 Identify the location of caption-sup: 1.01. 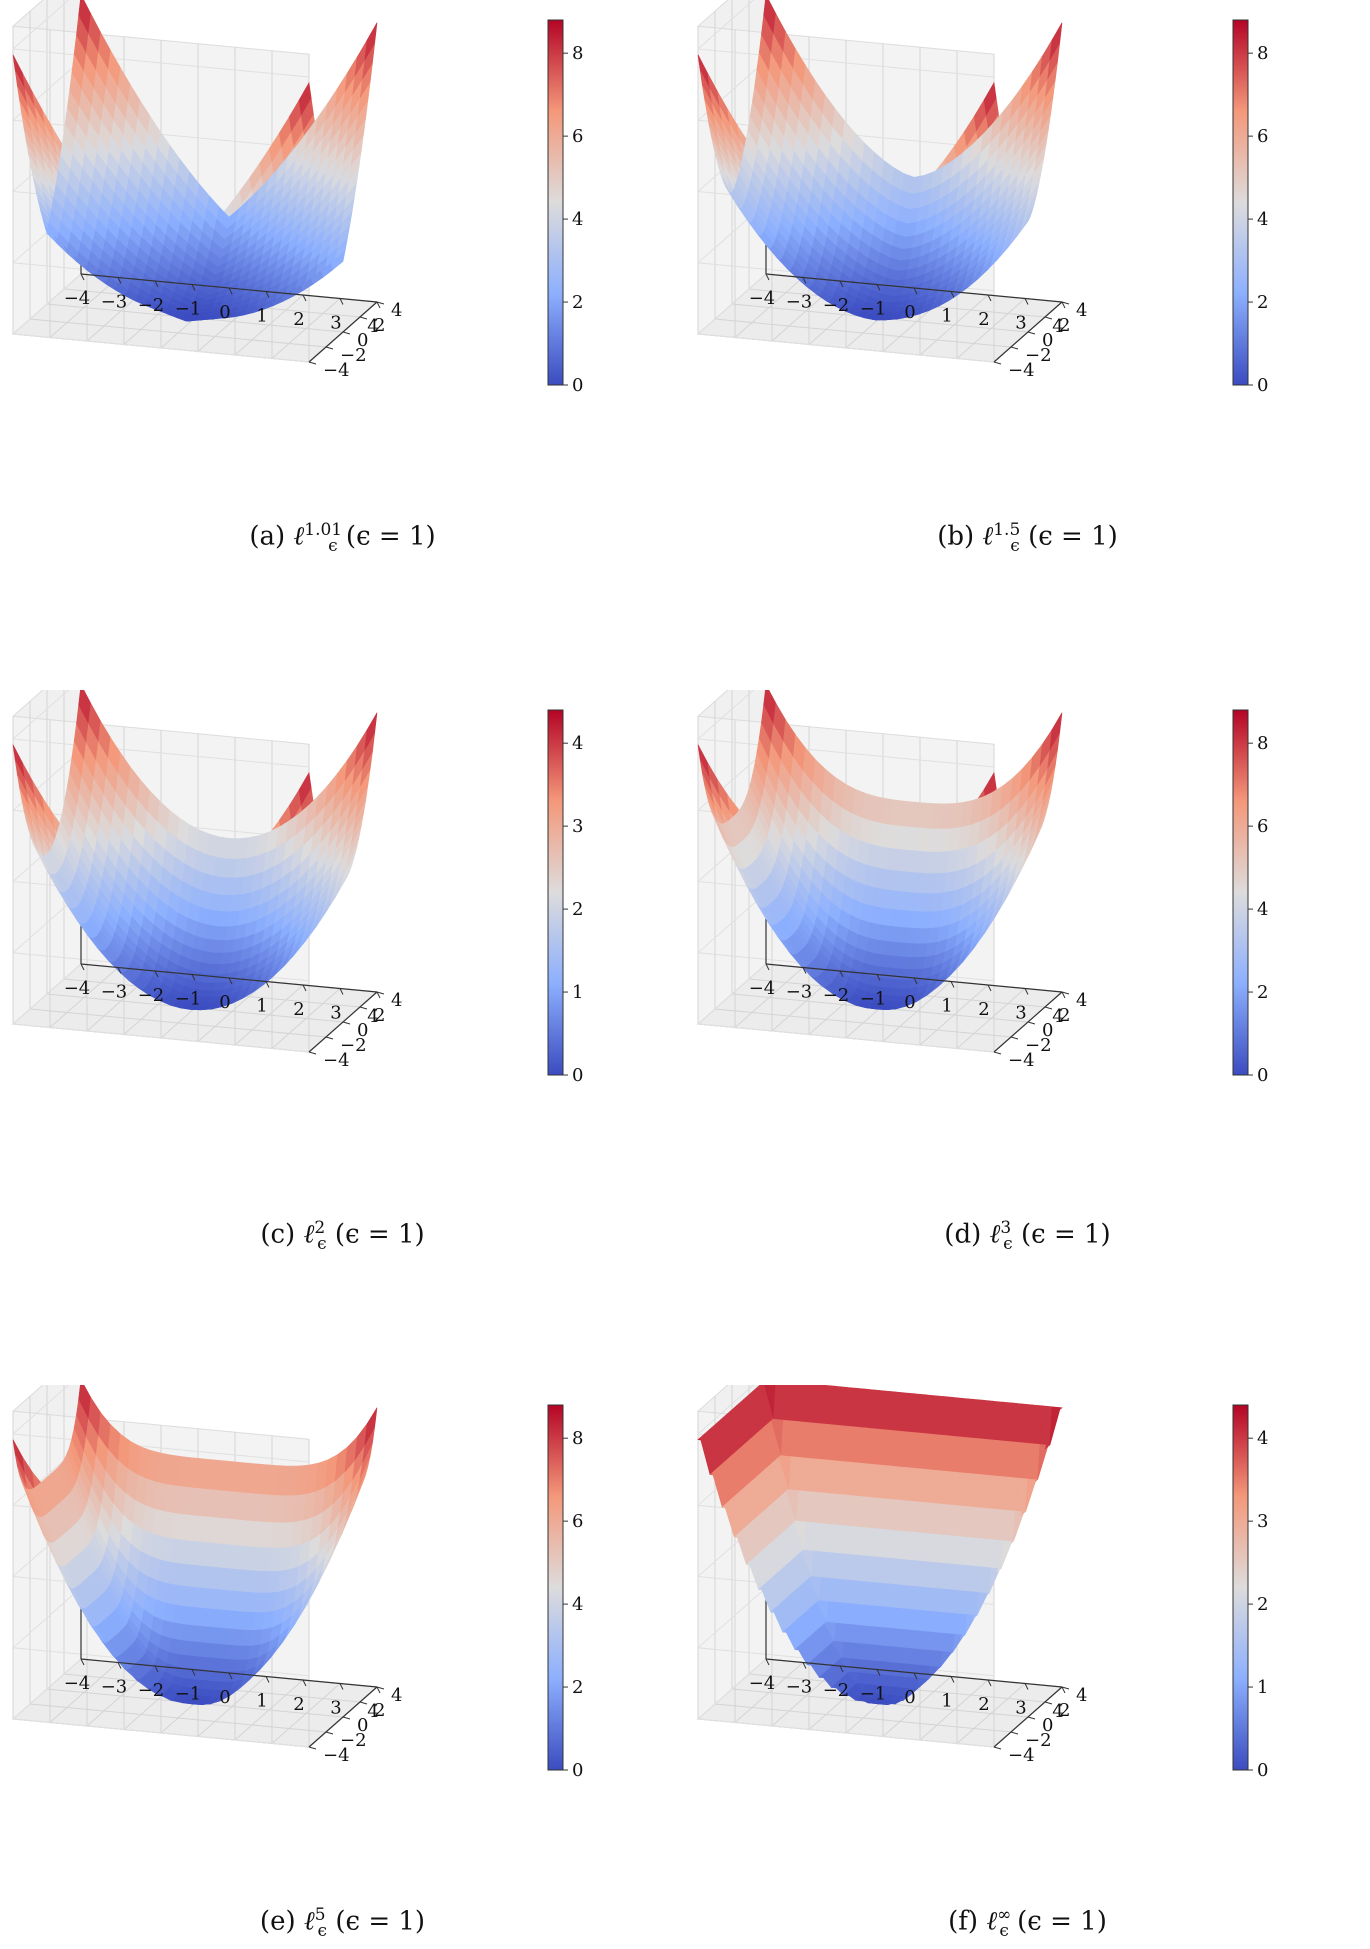
(323, 530).